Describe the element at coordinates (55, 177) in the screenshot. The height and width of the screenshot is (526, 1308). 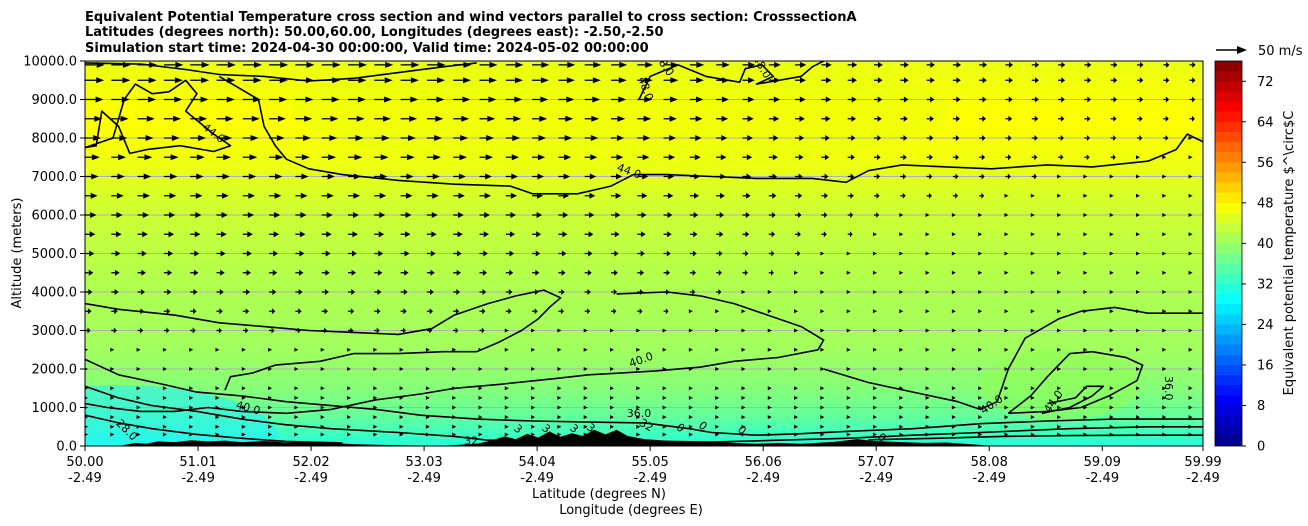
I see `y-tick-label: 7000.0` at that location.